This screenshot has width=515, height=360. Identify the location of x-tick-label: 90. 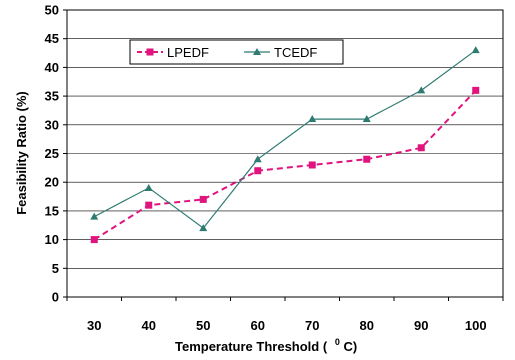
(421, 325).